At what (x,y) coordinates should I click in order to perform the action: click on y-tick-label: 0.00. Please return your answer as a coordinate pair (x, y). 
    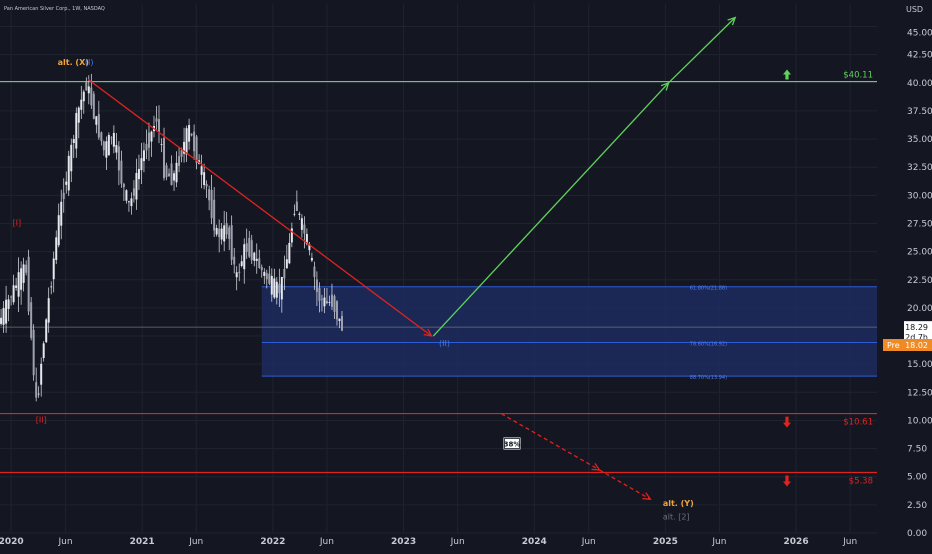
    Looking at the image, I should click on (917, 534).